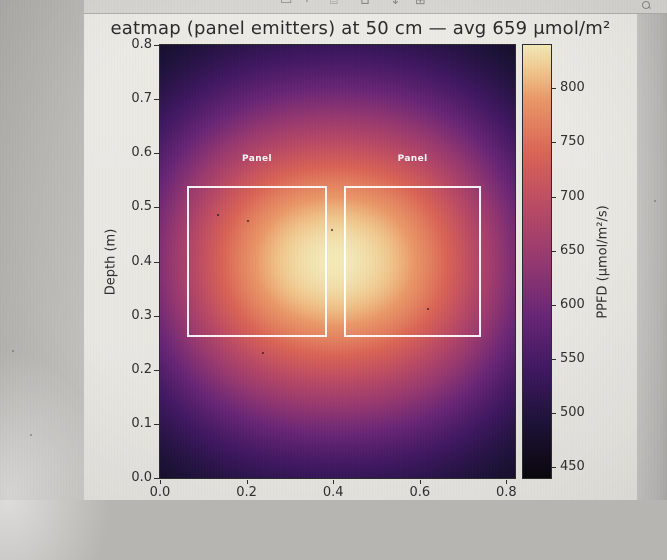  Describe the element at coordinates (141, 261) in the screenshot. I see `y-tick-label: 0.4` at that location.